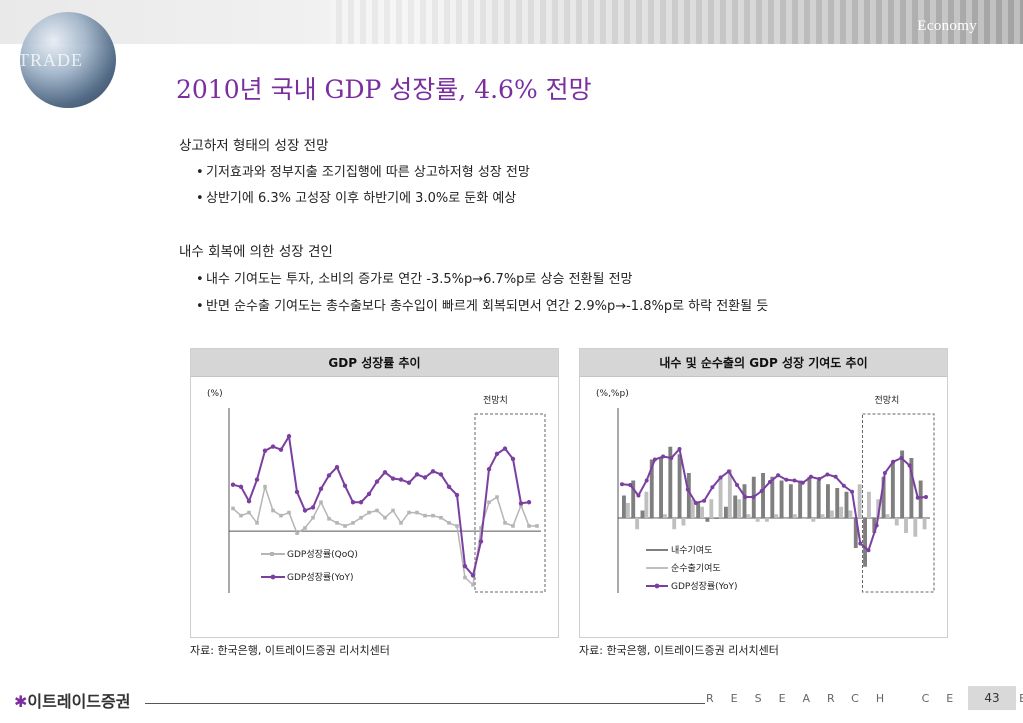  I want to click on page-title: 2010년 국내 GDP 성장률, 4.6% 전망, so click(384, 89).